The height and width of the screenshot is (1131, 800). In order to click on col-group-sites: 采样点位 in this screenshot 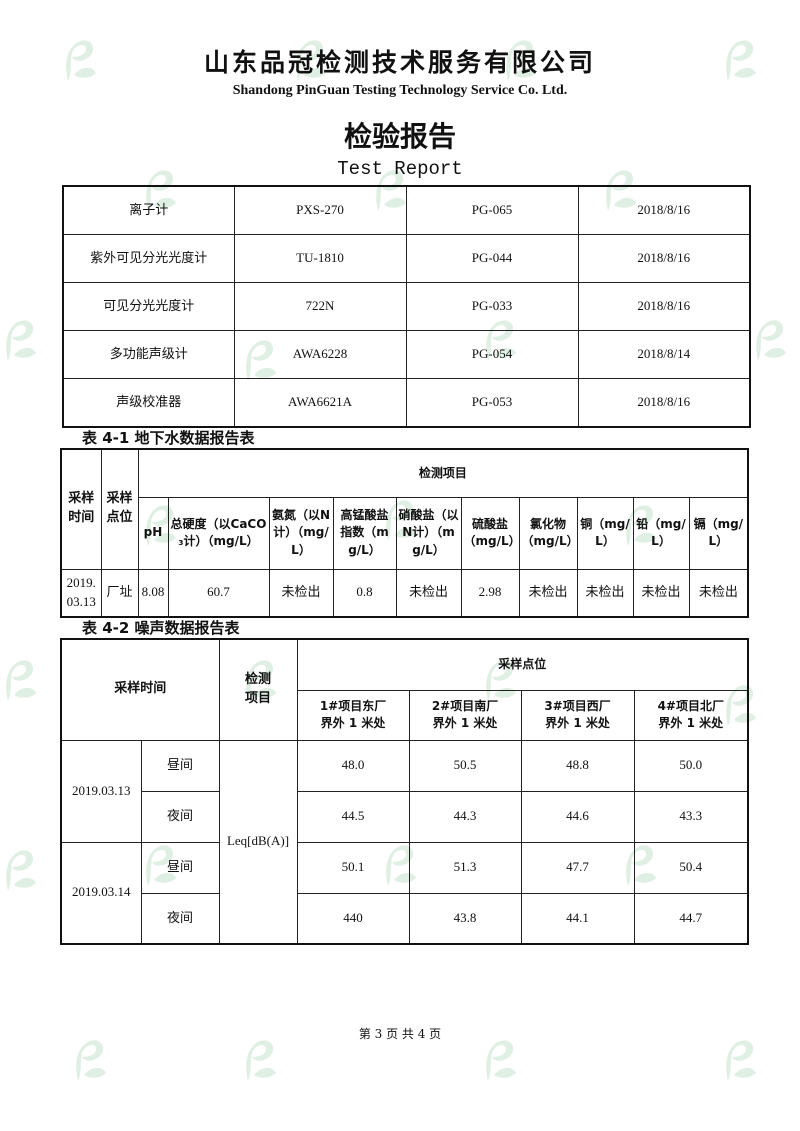, I will do `click(522, 664)`.